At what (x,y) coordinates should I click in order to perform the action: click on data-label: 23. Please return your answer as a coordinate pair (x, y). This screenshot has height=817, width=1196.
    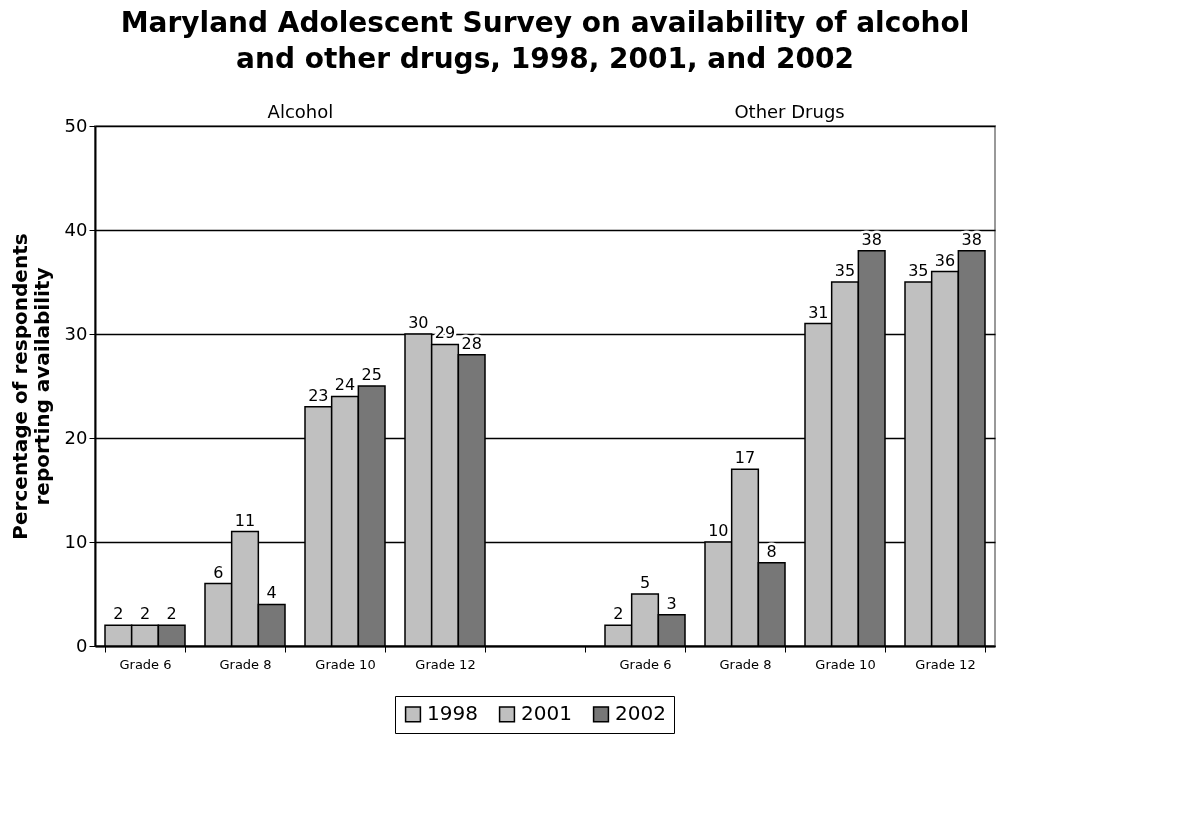
    Looking at the image, I should click on (318, 395).